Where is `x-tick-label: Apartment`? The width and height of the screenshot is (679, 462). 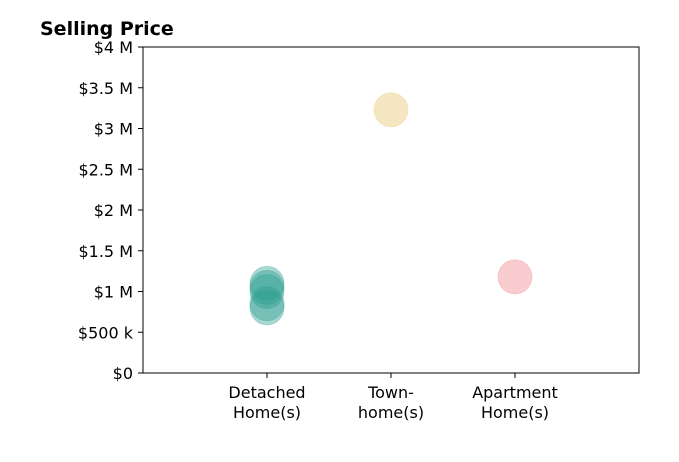 x-tick-label: Apartment is located at coordinates (515, 392).